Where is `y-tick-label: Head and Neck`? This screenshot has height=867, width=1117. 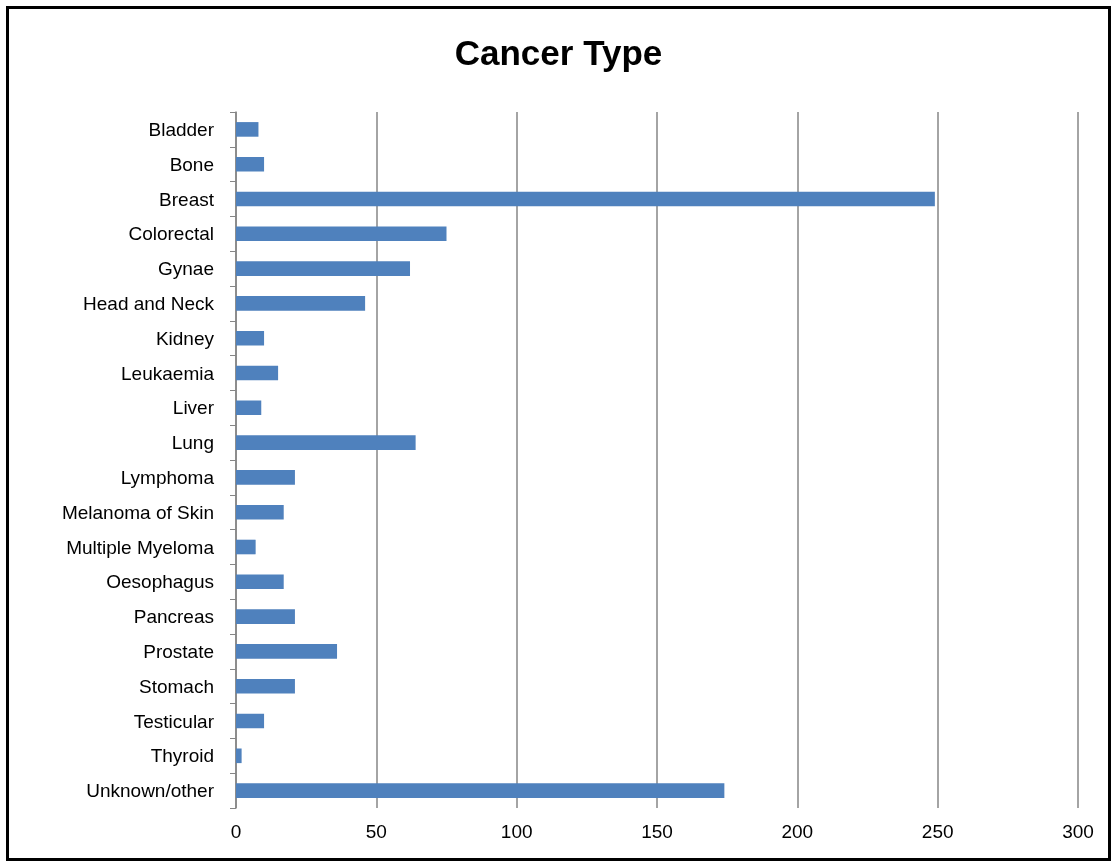
y-tick-label: Head and Neck is located at coordinates (149, 303).